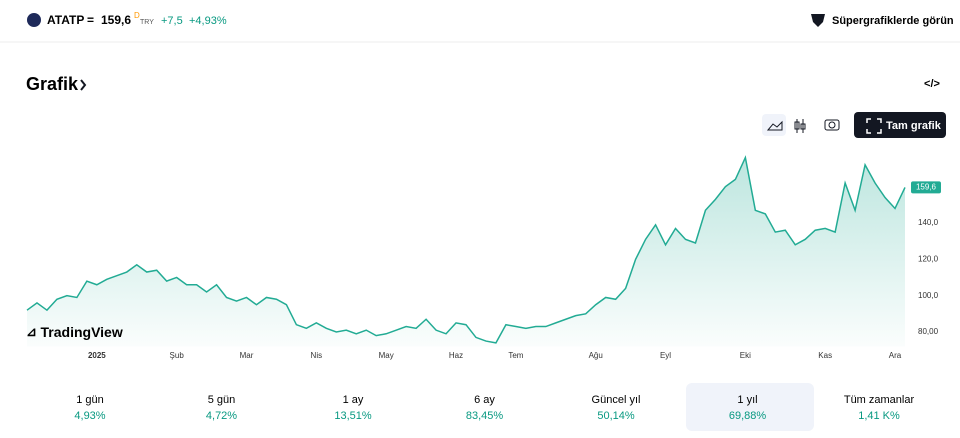 The width and height of the screenshot is (960, 438). I want to click on flag: D, so click(137, 15).